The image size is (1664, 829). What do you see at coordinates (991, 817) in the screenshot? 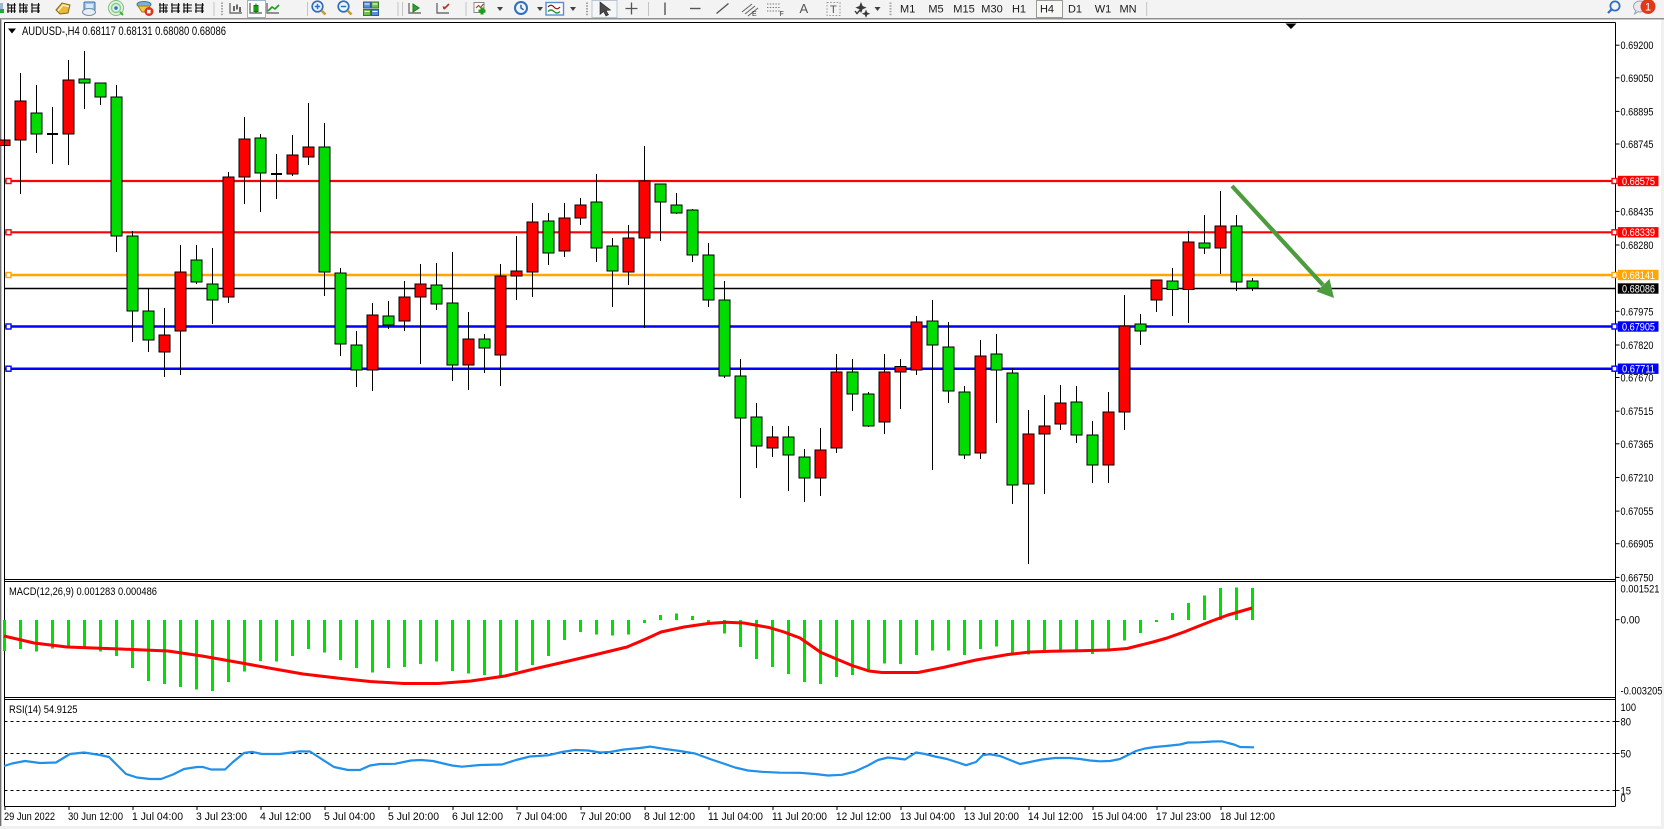
I see `svg-text: 13 Jul 20:00` at bounding box center [991, 817].